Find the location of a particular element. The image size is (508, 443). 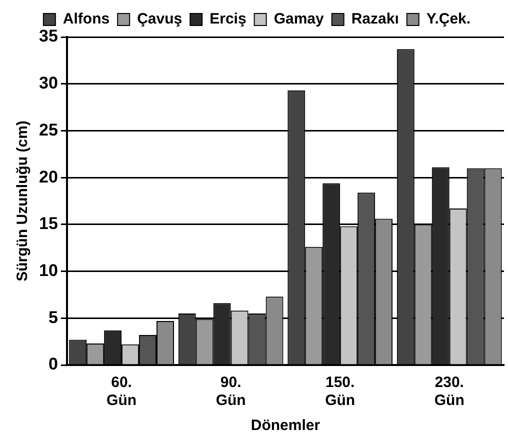

y-tick-label: 35 is located at coordinates (48, 36).